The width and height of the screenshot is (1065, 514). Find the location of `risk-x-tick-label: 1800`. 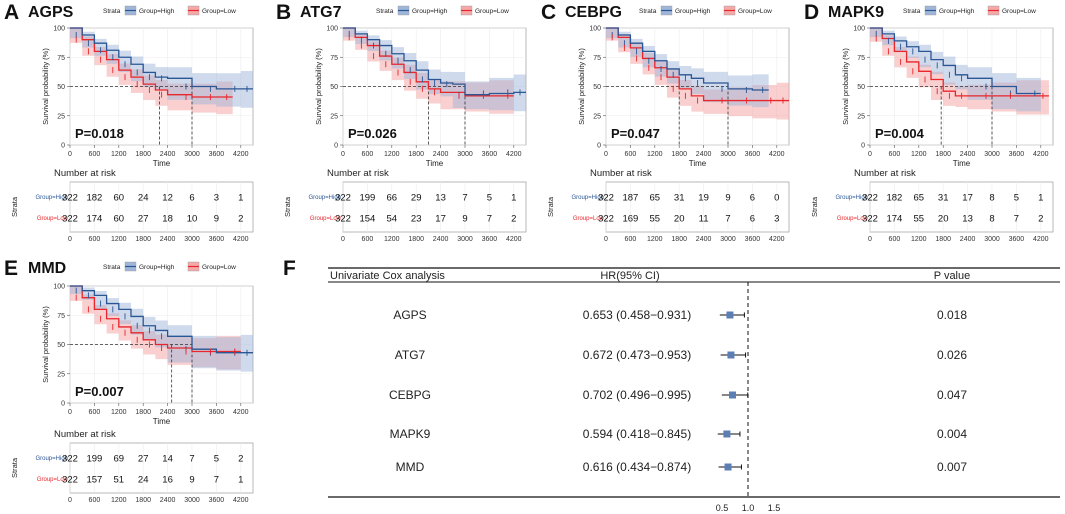

risk-x-tick-label: 1800 is located at coordinates (943, 239).